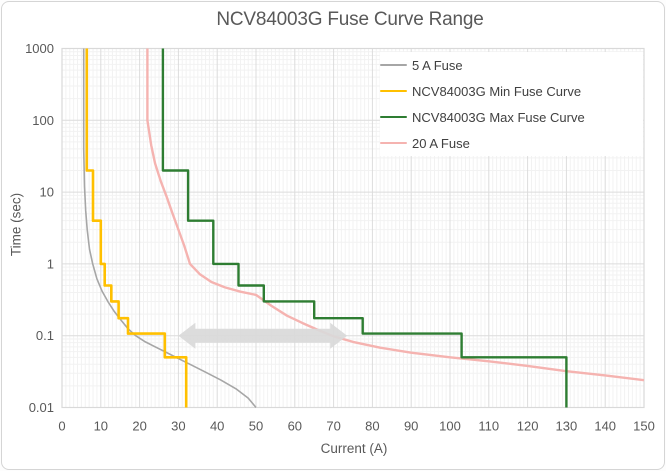  Describe the element at coordinates (488, 426) in the screenshot. I see `x-tick-label: 110` at that location.